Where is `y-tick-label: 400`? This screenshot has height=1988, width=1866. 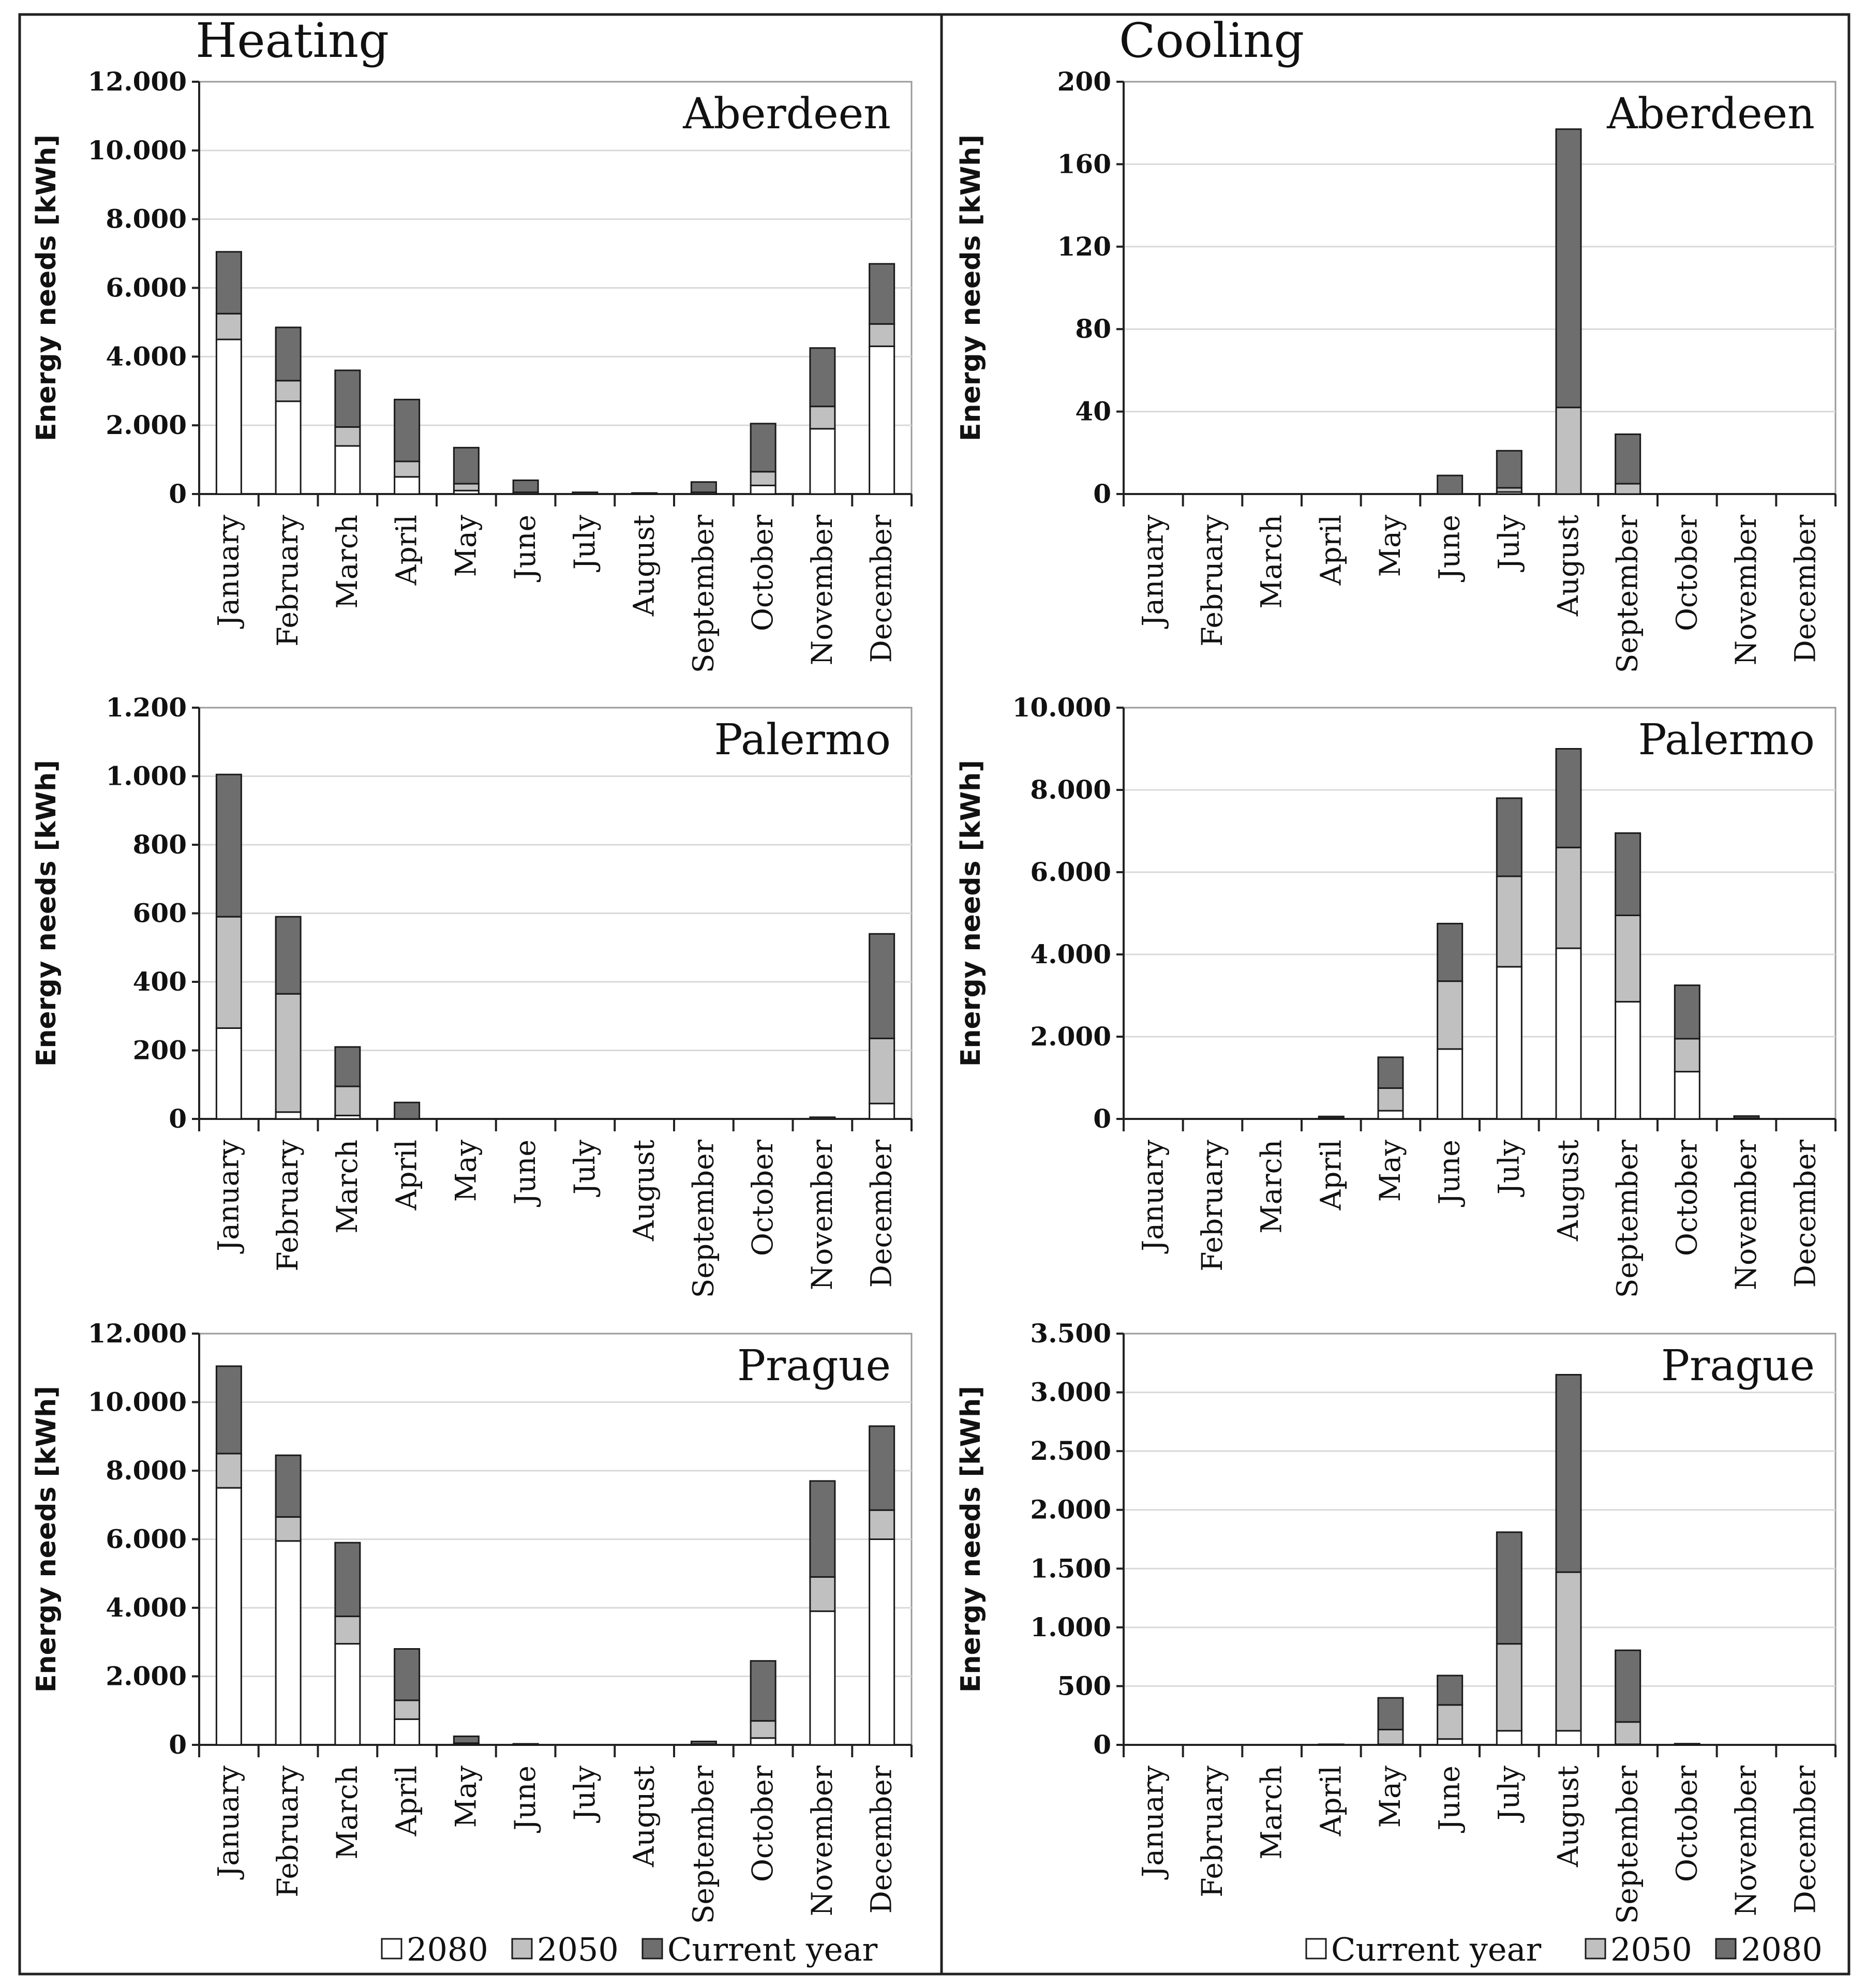
y-tick-label: 400 is located at coordinates (160, 981).